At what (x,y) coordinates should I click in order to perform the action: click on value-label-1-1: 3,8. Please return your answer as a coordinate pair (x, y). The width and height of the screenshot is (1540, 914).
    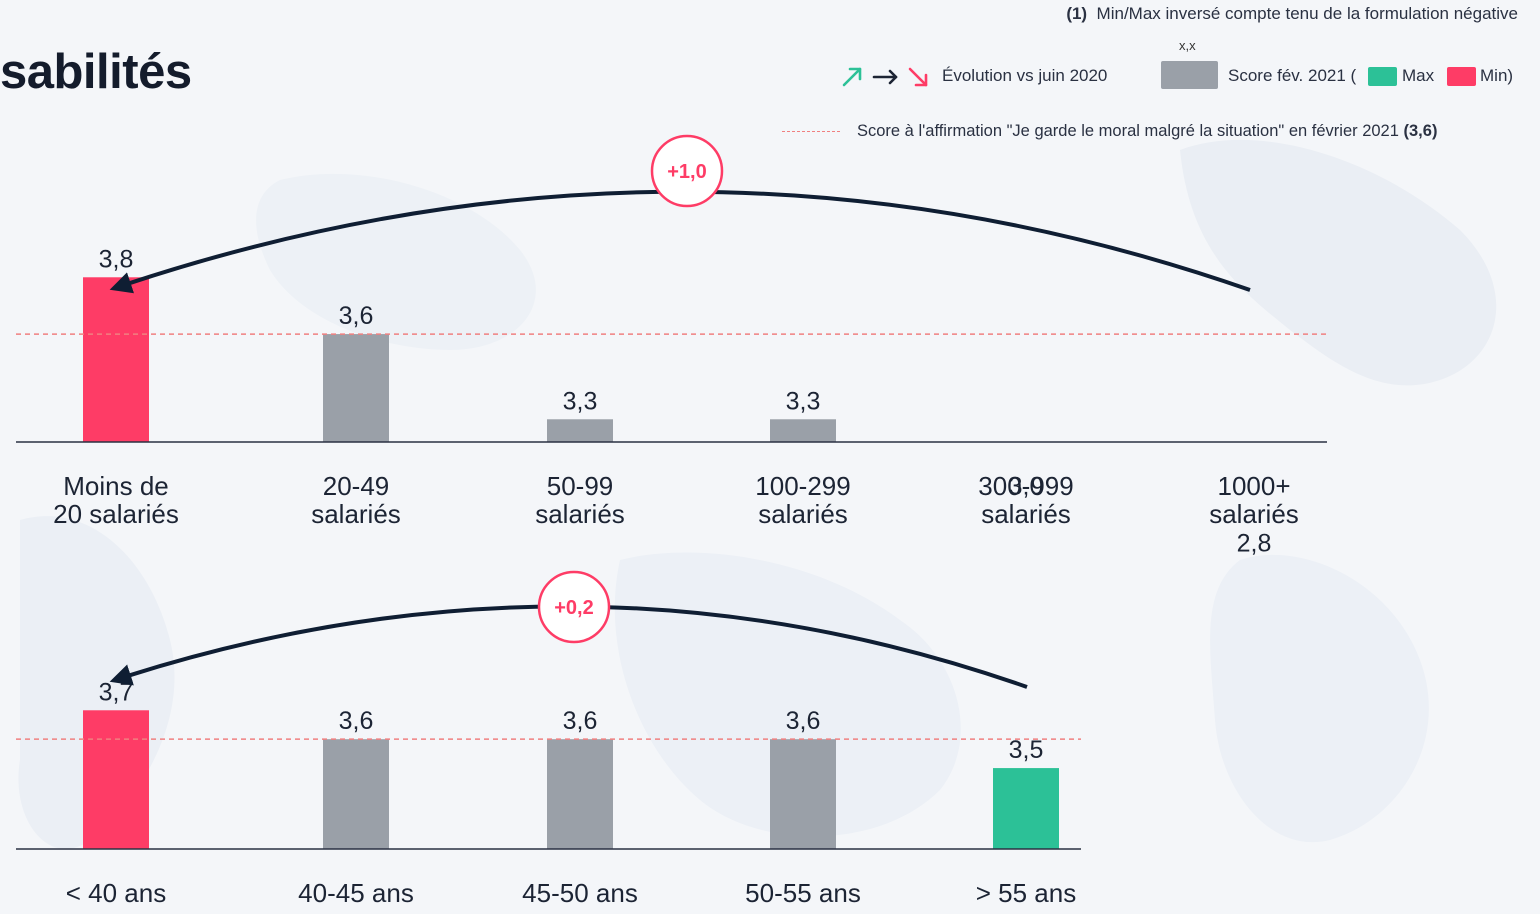
    Looking at the image, I should click on (116, 259).